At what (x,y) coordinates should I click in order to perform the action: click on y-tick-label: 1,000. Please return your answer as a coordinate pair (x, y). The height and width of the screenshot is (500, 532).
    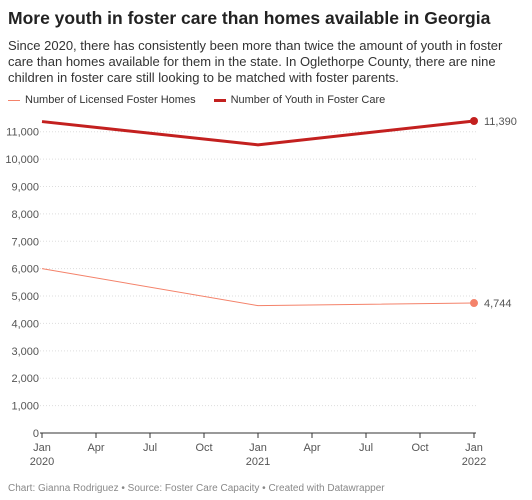
    Looking at the image, I should click on (25, 407).